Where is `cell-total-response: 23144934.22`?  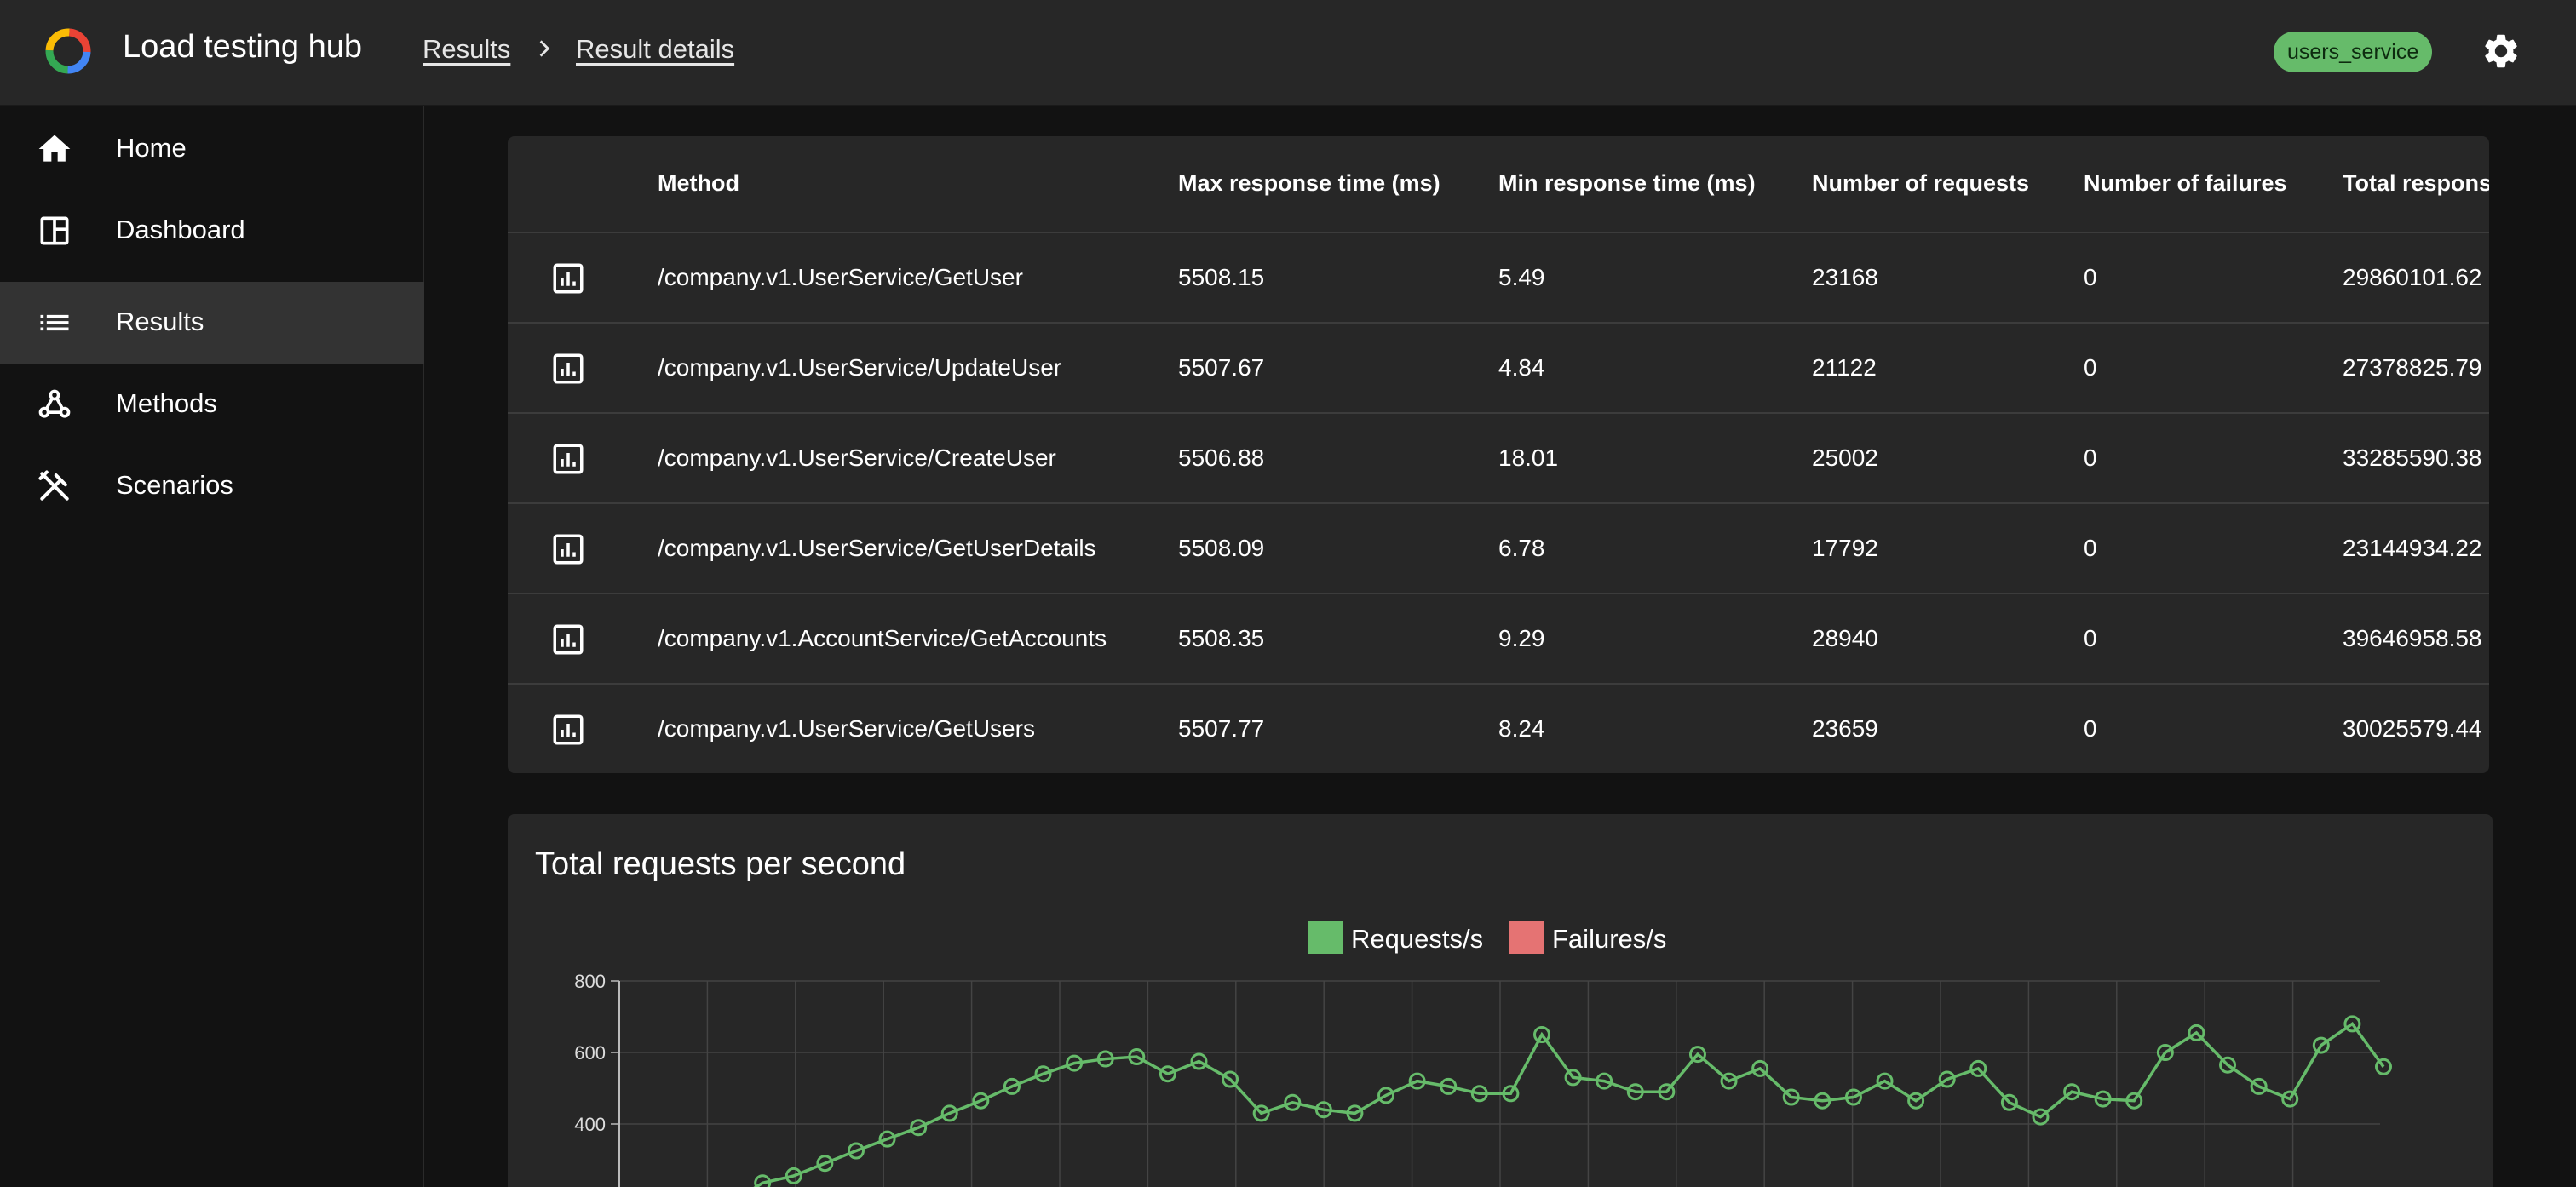 cell-total-response: 23144934.22 is located at coordinates (2412, 548).